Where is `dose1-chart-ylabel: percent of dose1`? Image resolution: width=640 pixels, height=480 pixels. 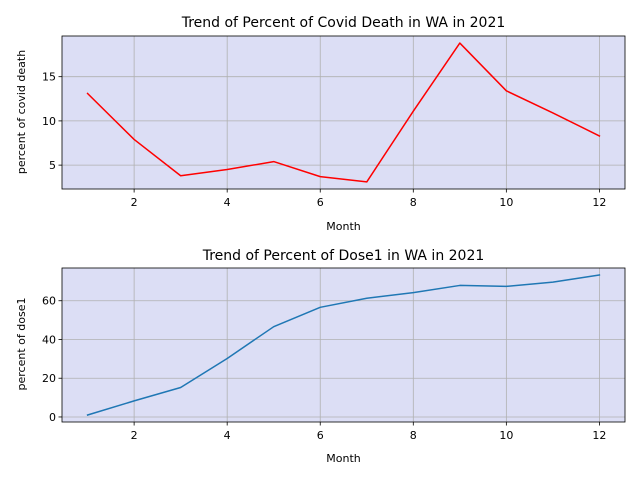
dose1-chart-ylabel: percent of dose1 is located at coordinates (21, 344).